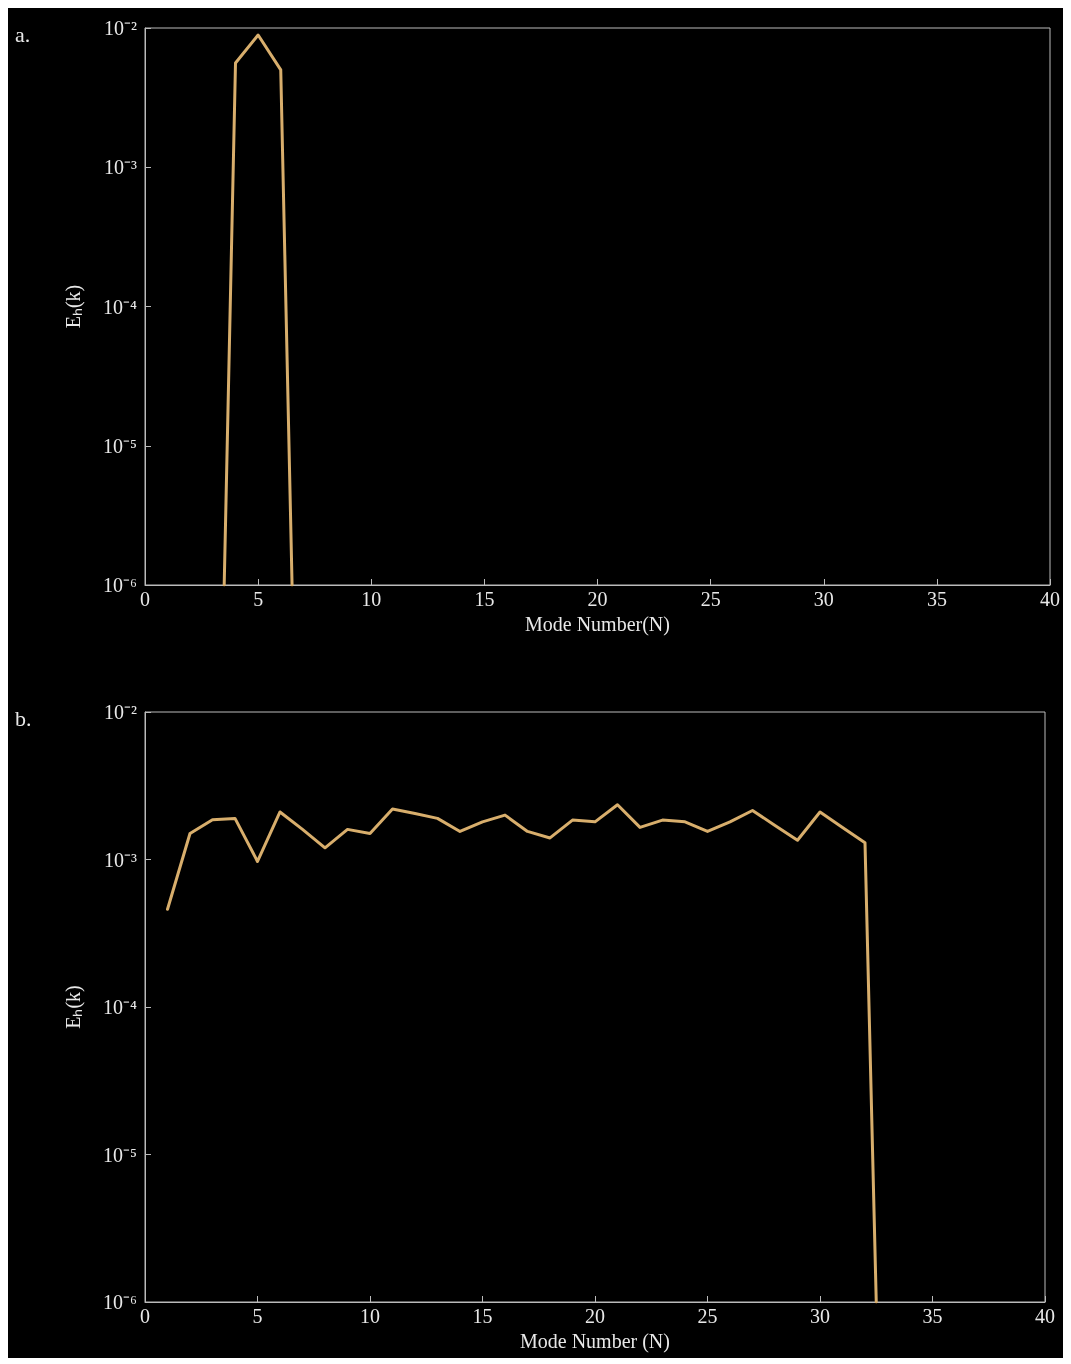  Describe the element at coordinates (595, 1341) in the screenshot. I see `x-axis-title: Mode Number (N)` at that location.